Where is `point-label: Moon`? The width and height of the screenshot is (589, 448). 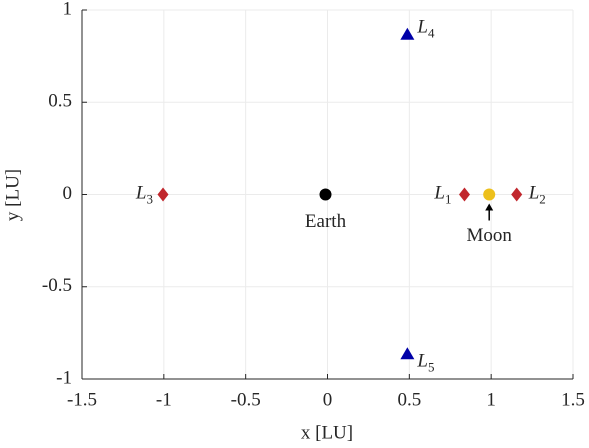 point-label: Moon is located at coordinates (489, 235).